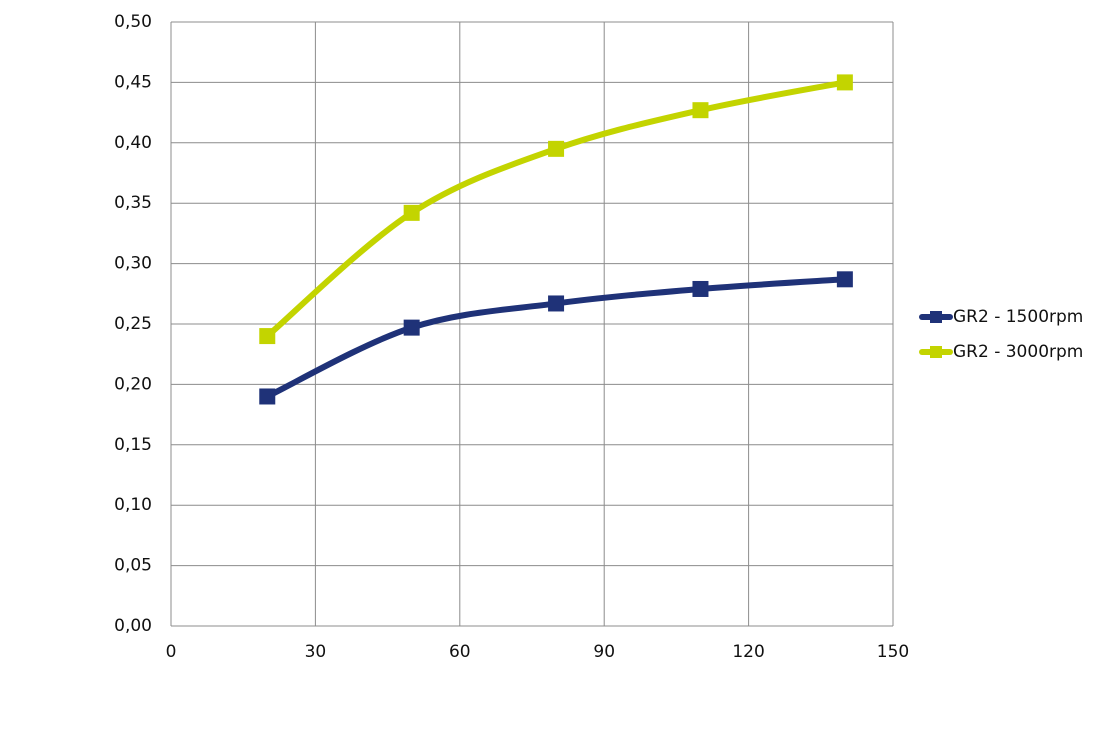  I want to click on legend-label: GR2 - 1500rpm, so click(1018, 317).